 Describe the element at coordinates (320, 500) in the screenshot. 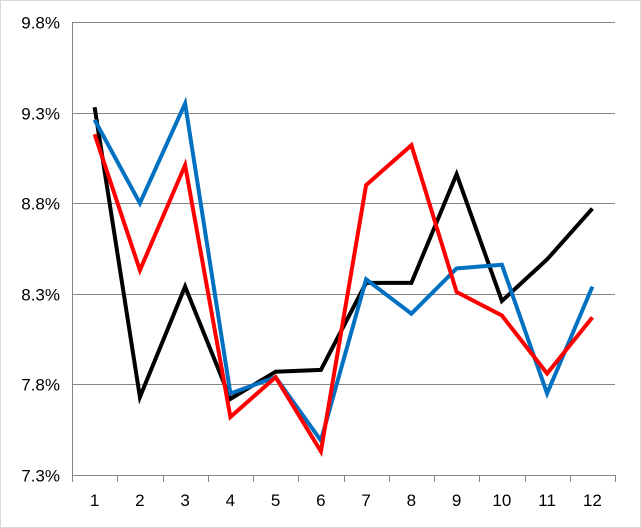

I see `x-tick-label: 6` at that location.